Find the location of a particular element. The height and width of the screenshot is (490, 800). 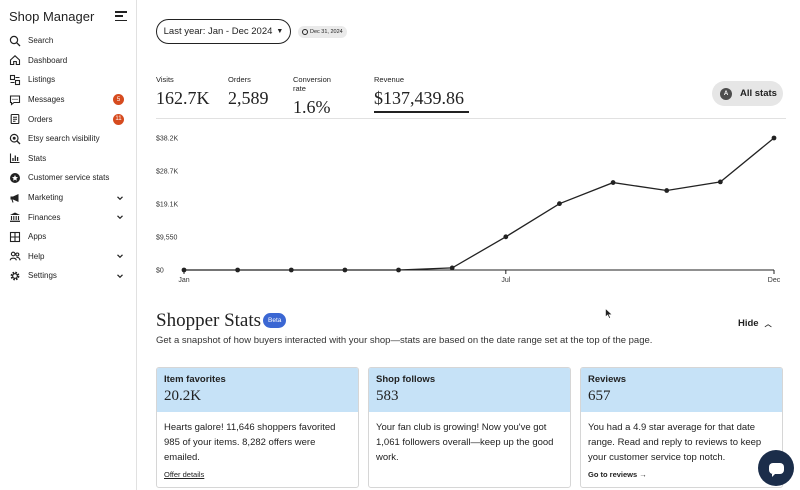

kpi-label: Revenue is located at coordinates (389, 79).